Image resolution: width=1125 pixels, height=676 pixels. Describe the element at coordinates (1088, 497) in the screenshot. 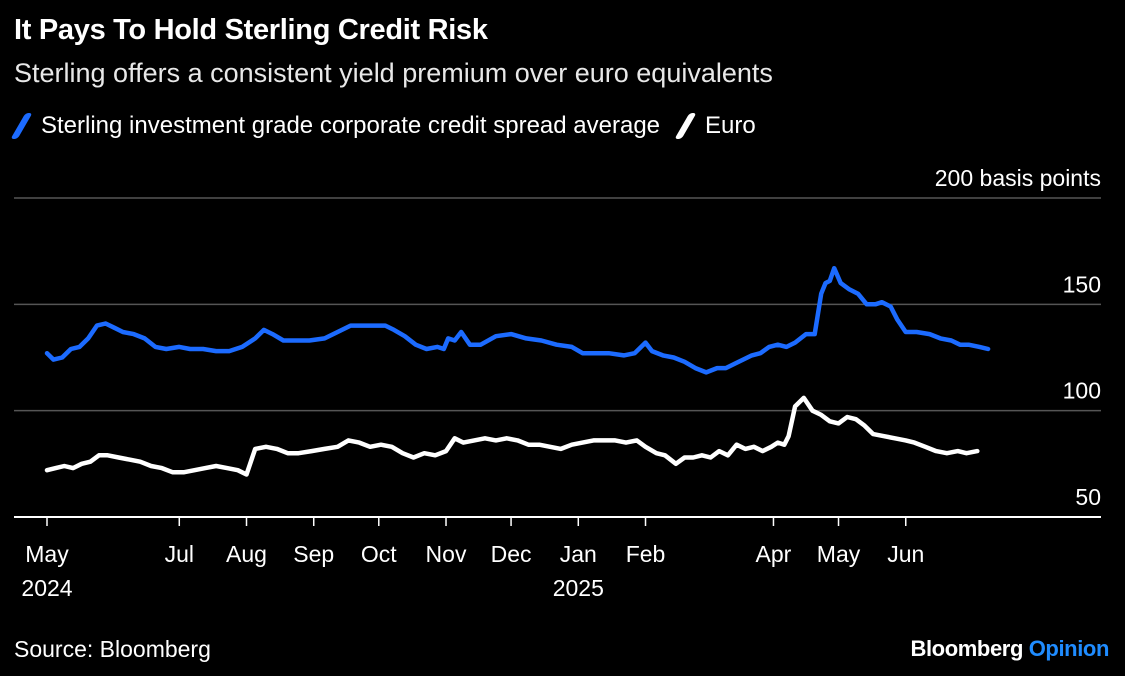

I see `y-tick-label-50: 50` at that location.